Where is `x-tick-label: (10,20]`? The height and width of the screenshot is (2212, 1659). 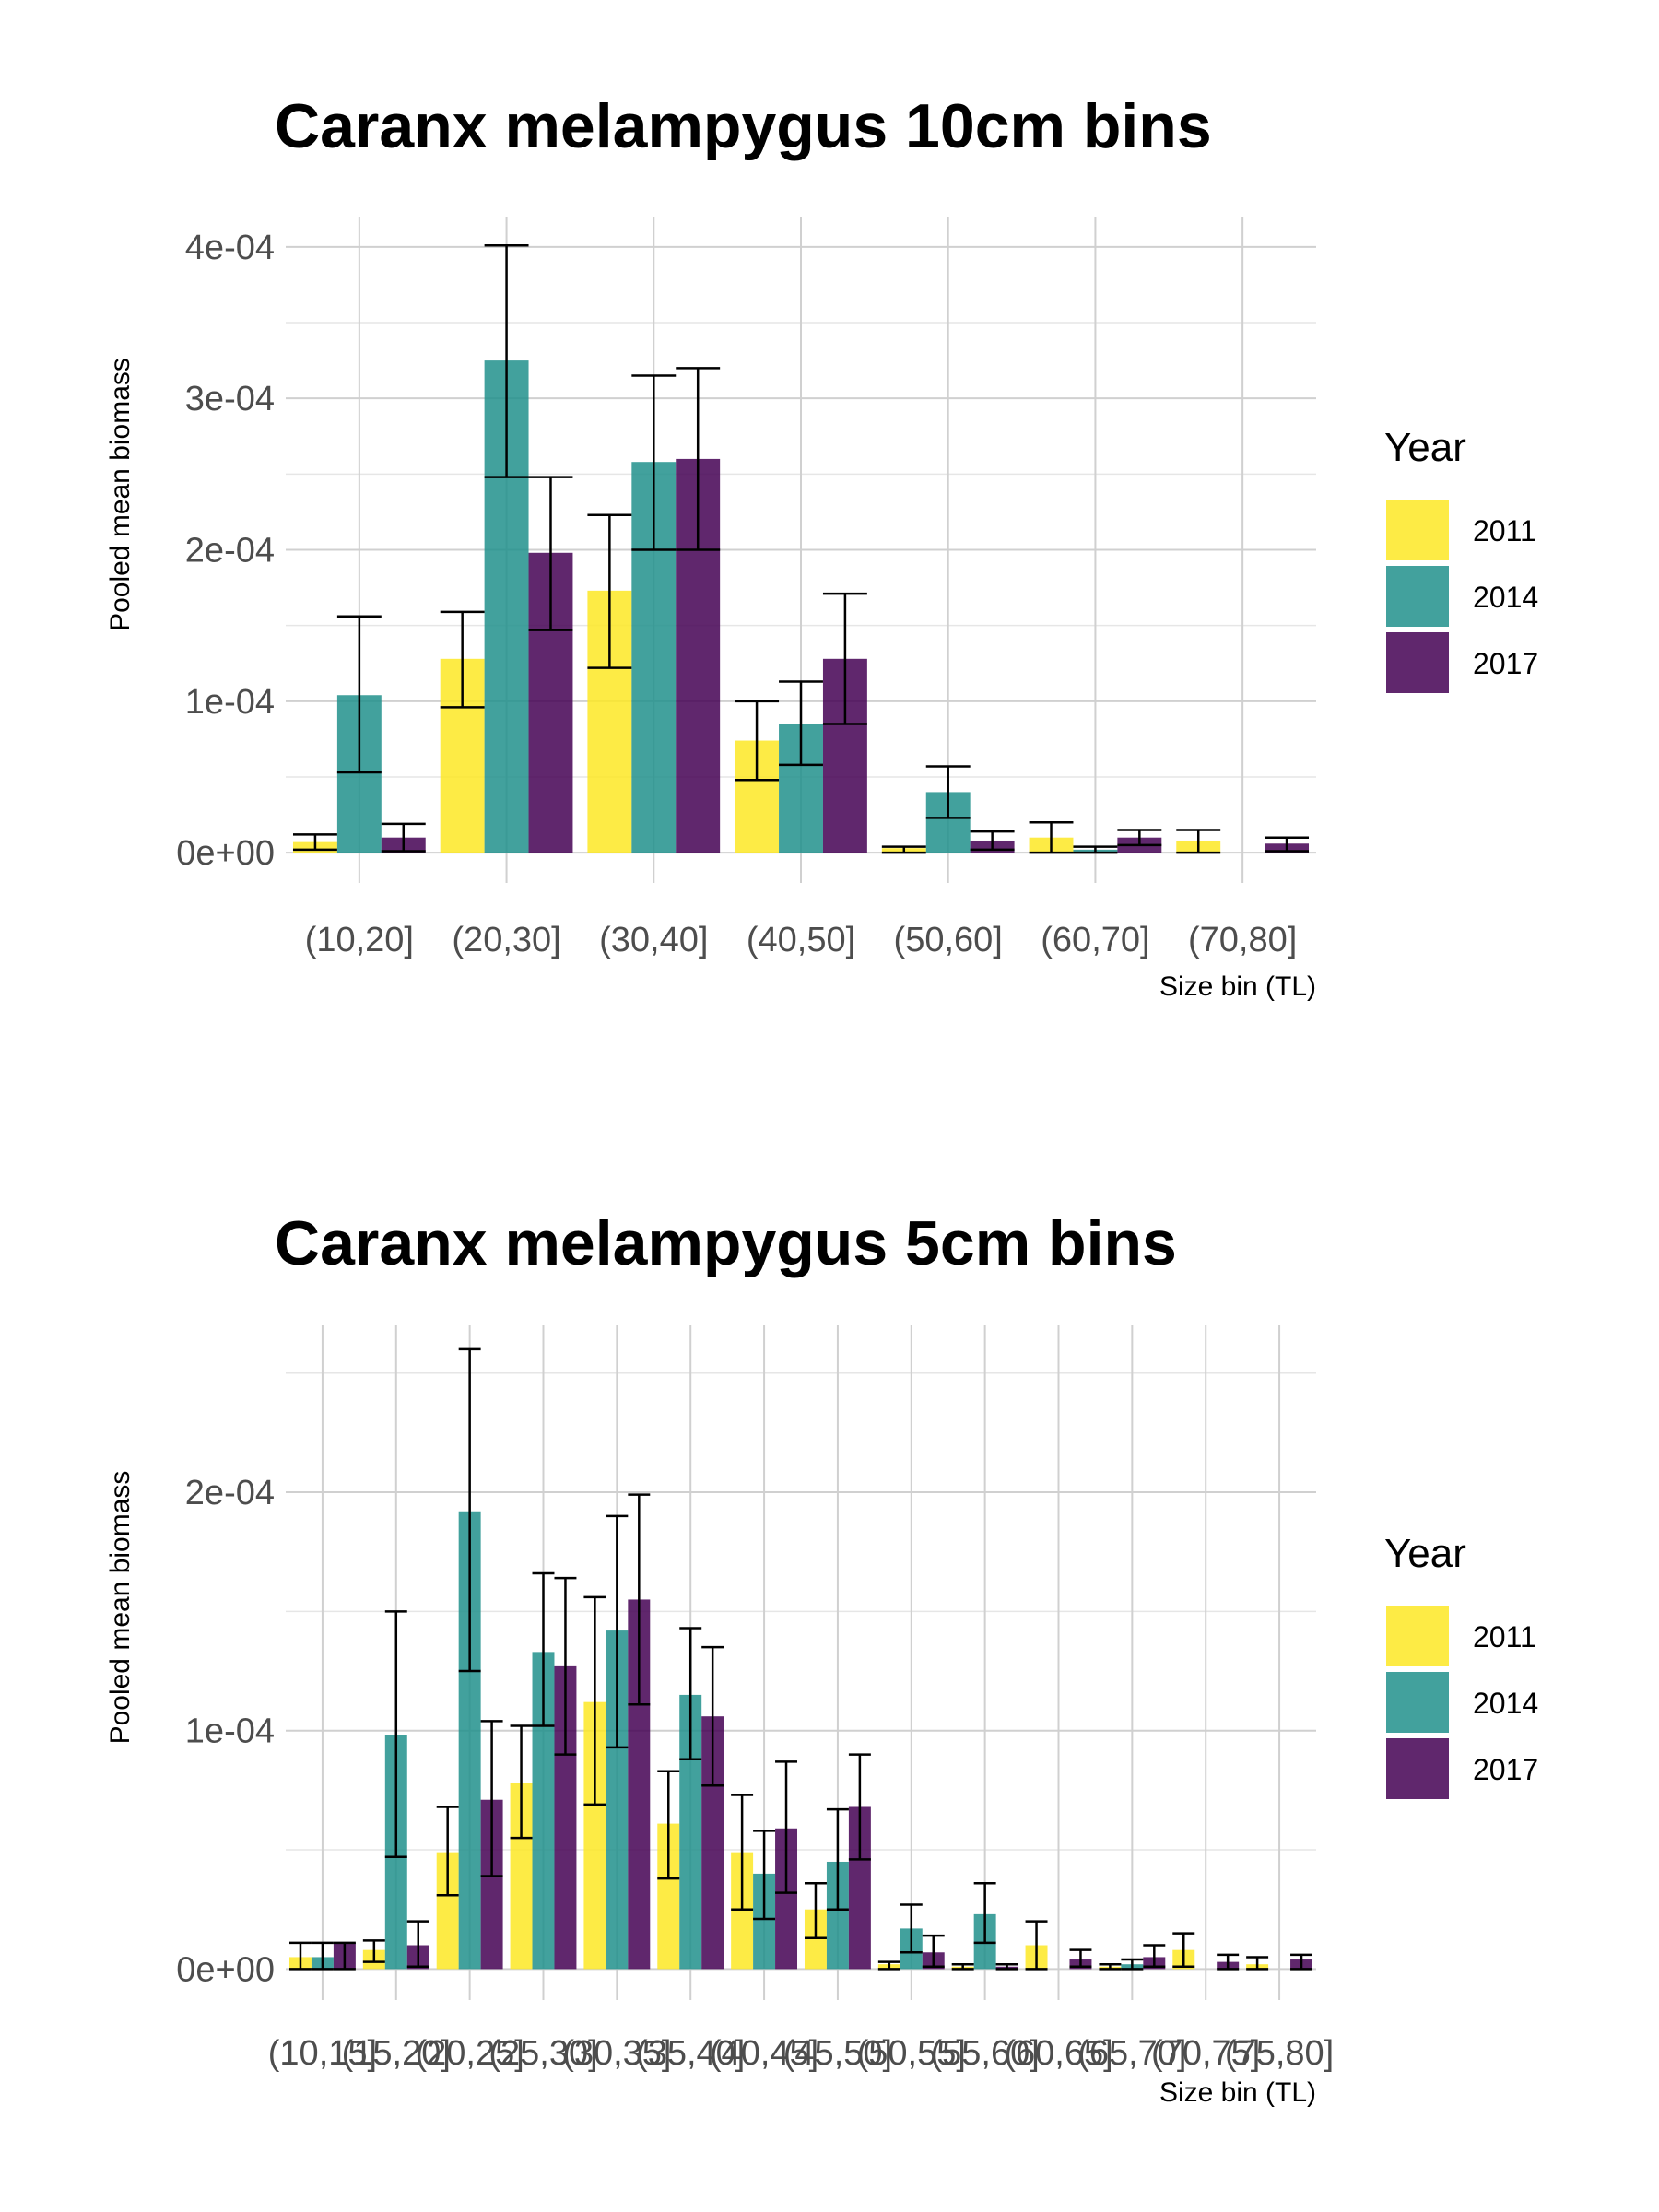
x-tick-label: (10,20] is located at coordinates (359, 940).